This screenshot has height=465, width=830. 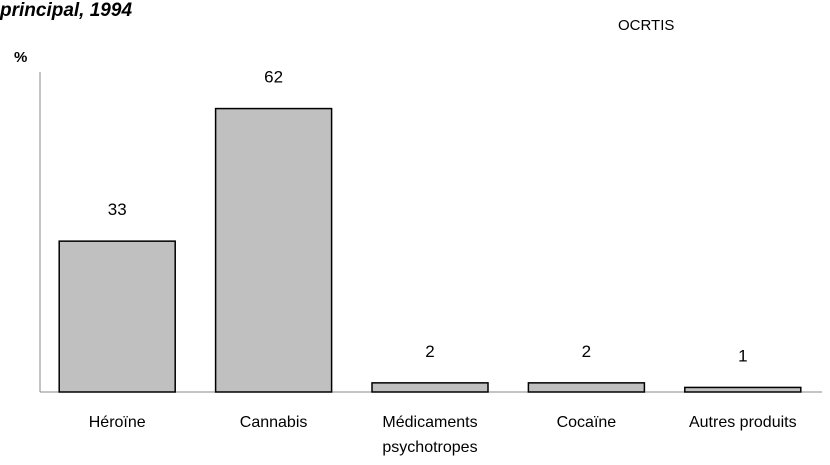 What do you see at coordinates (743, 422) in the screenshot?
I see `x-tick-label: Autres produits` at bounding box center [743, 422].